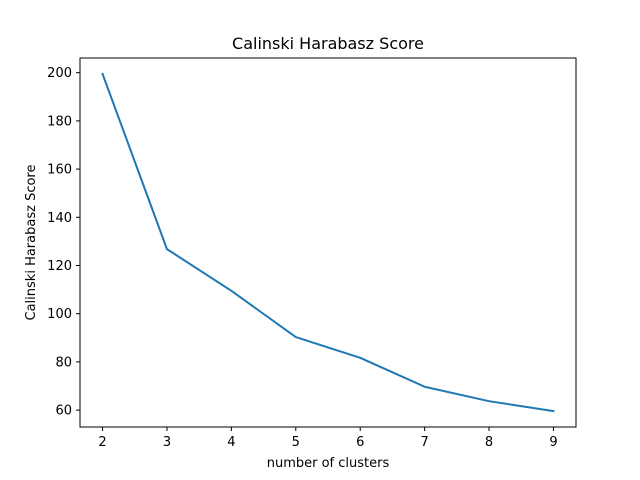  What do you see at coordinates (59, 73) in the screenshot?
I see `y-tick-label: 200` at bounding box center [59, 73].